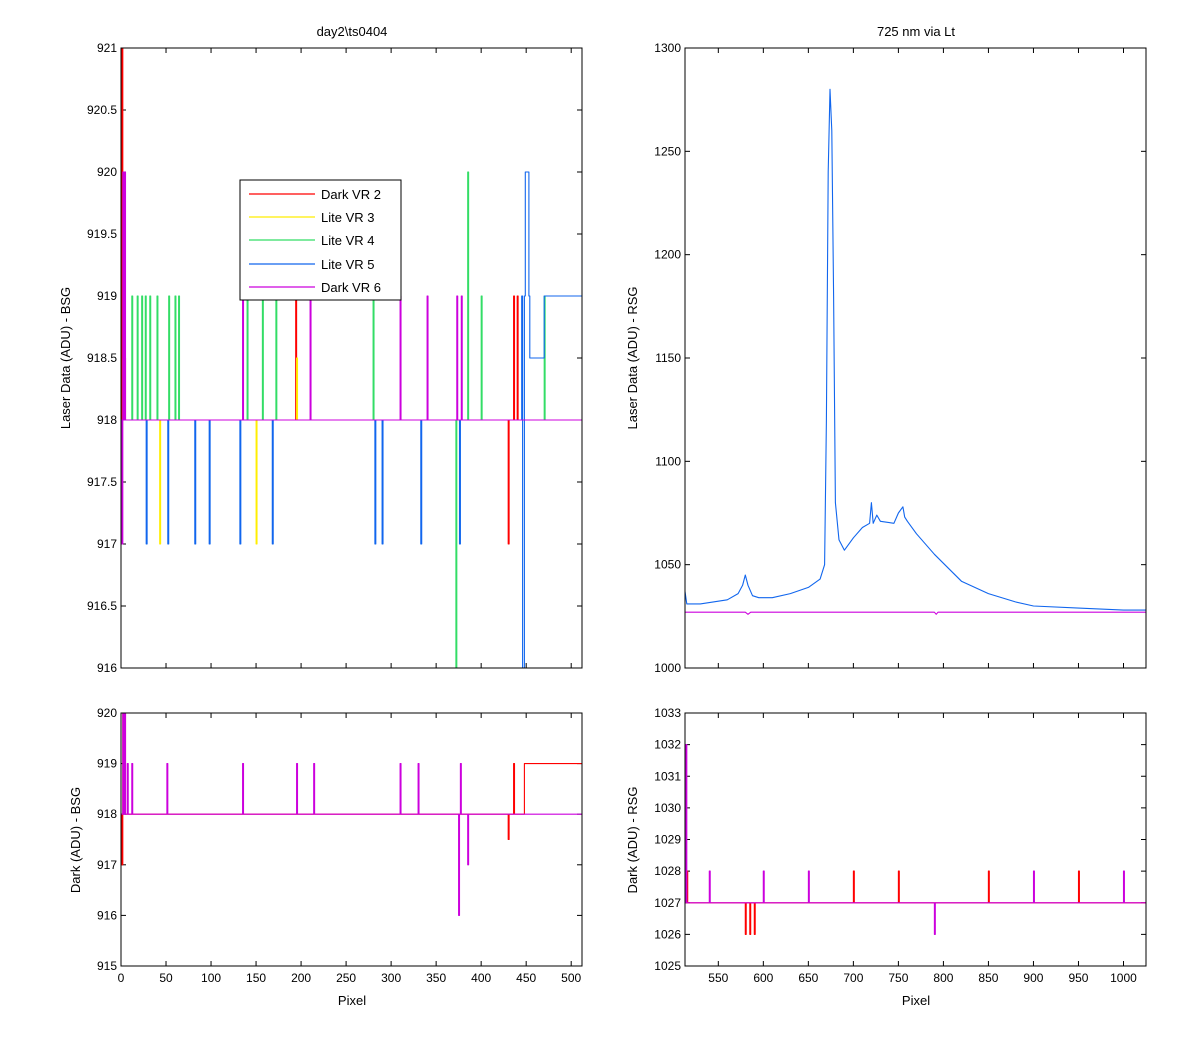 The image size is (1200, 1050). I want to click on ytick-label: 1250, so click(667, 151).